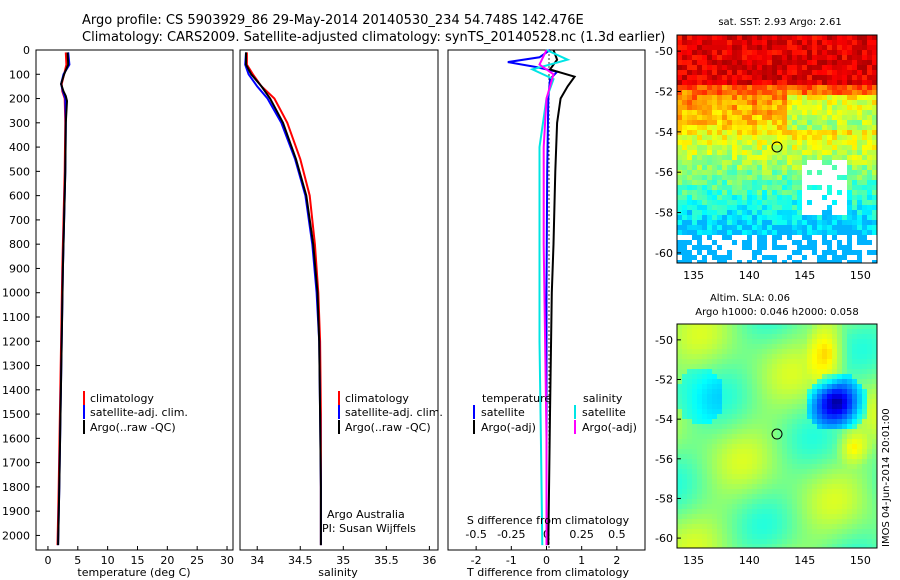 Image resolution: width=900 pixels, height=580 pixels. Describe the element at coordinates (562, 297) in the screenshot. I see `temperature-argo-adj--line` at that location.